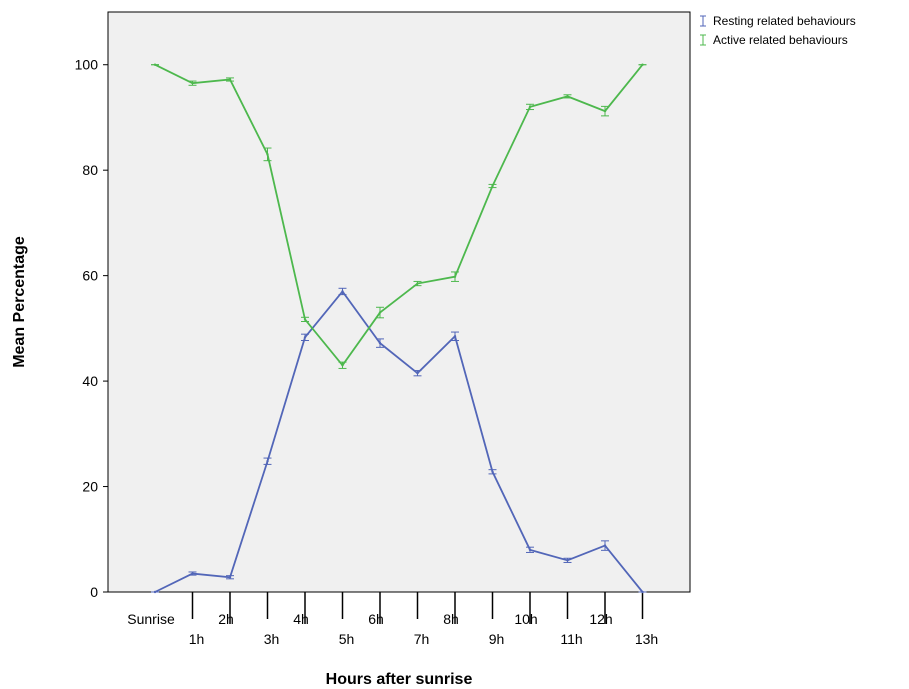 This screenshot has width=909, height=689. I want to click on x-axis: Sunrise 1h 2h 3h 4h 5h 6h 7h 8h 9h 10h 11h 12h 13h, so click(392, 619).